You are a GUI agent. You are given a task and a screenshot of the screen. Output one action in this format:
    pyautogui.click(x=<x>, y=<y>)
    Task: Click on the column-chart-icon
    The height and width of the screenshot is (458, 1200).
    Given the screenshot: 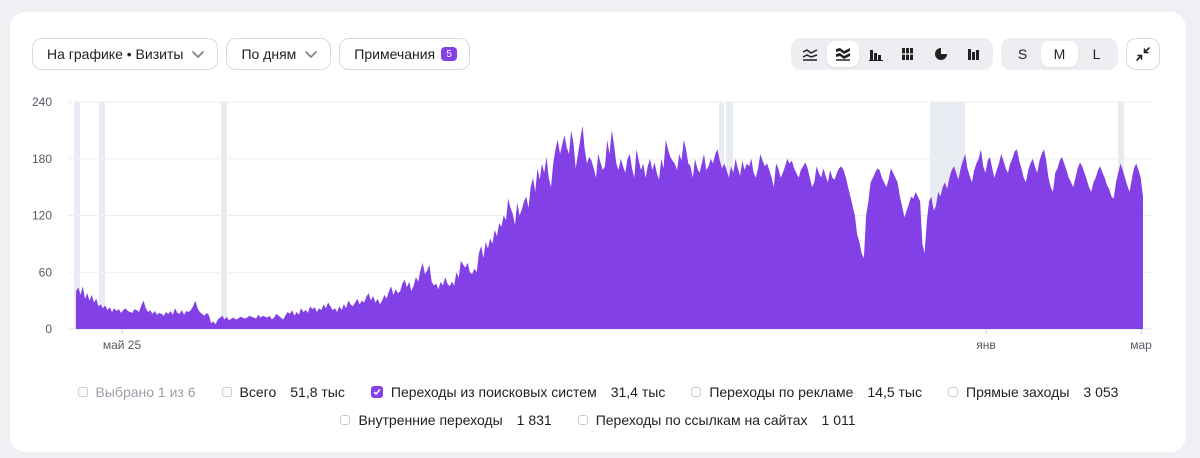 What is the action you would take?
    pyautogui.click(x=973, y=54)
    